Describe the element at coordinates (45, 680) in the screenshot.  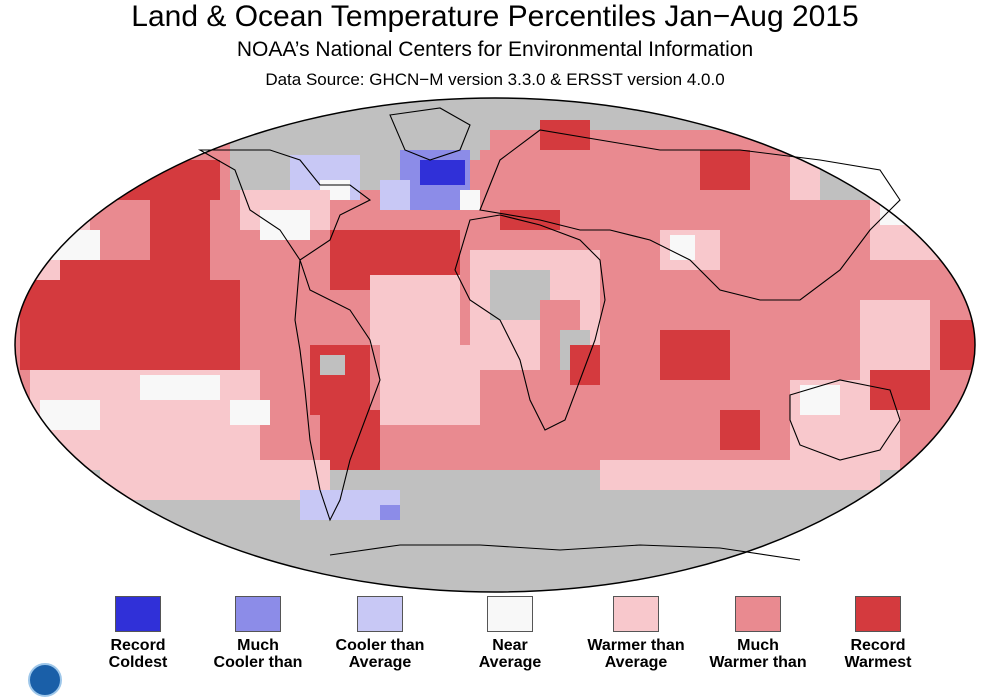
I see `noaa-logo-icon` at that location.